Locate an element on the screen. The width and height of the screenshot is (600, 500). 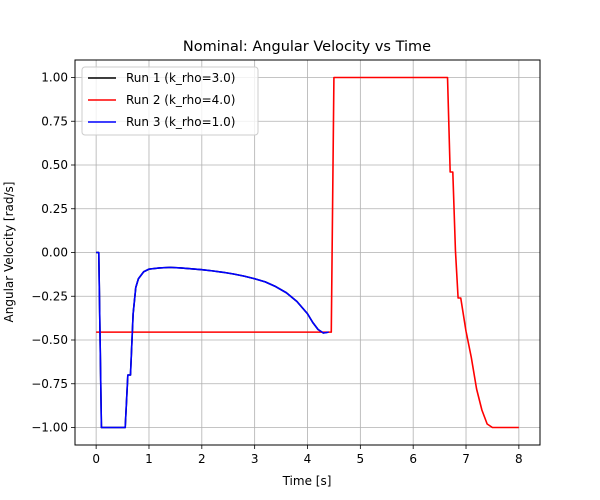
y-tick-label: 0.75 is located at coordinates (54, 121).